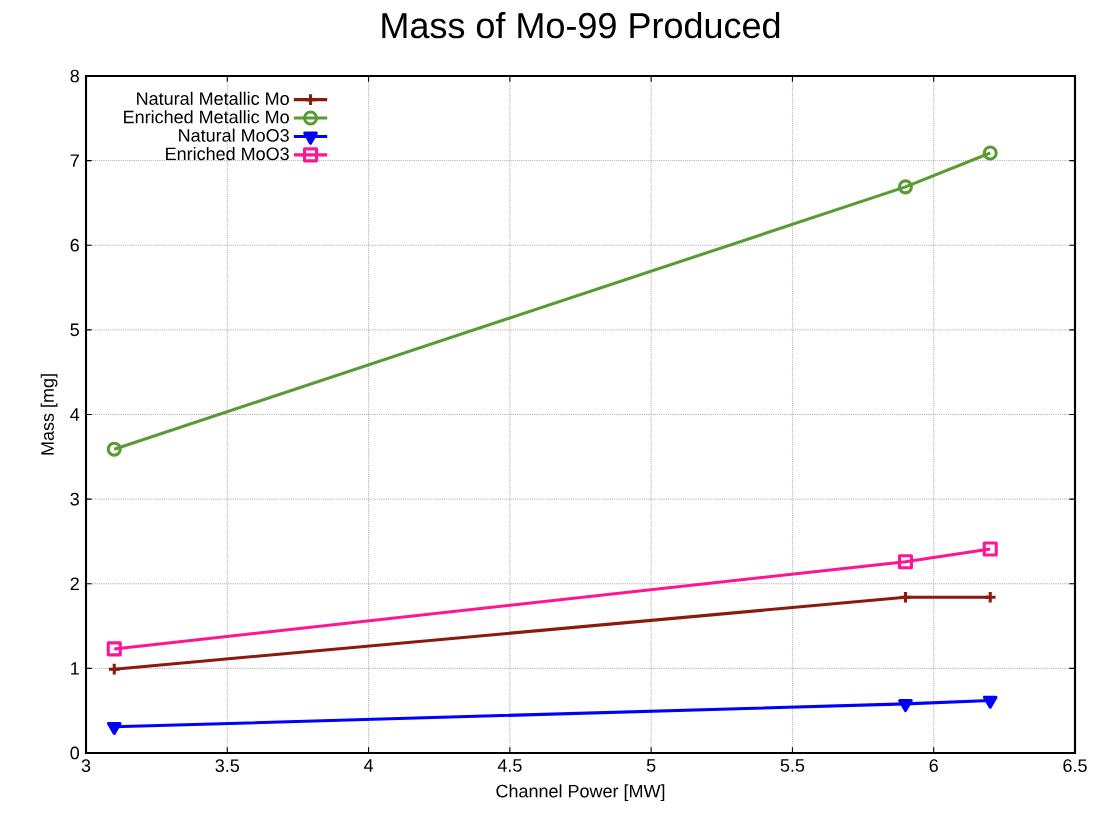  What do you see at coordinates (227, 765) in the screenshot?
I see `x-tick-label: 3.5` at bounding box center [227, 765].